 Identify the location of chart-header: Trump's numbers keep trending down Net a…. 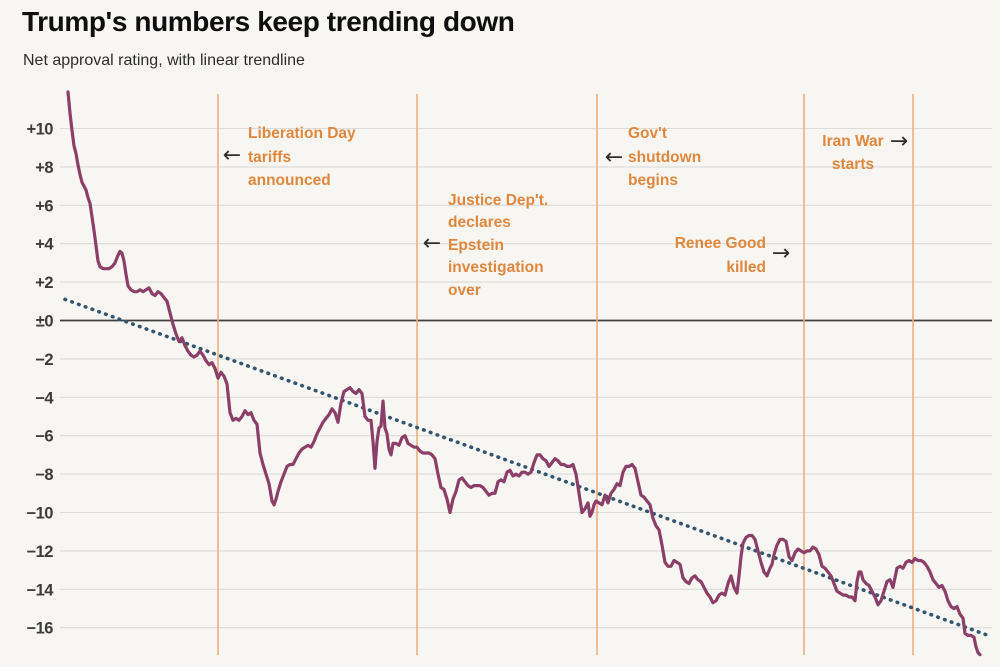
(497, 38).